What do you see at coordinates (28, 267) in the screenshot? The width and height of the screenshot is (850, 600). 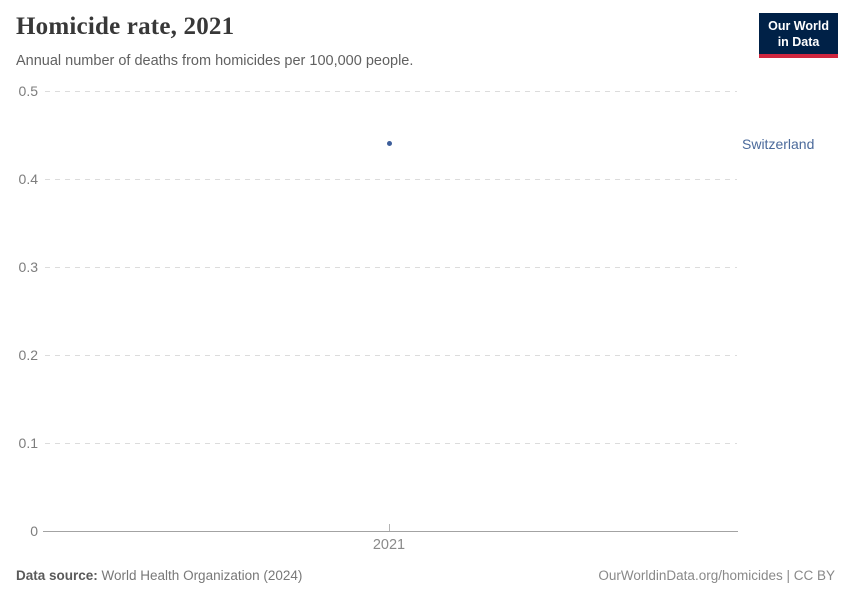 I see `y-axis-tick-label: 0.3` at bounding box center [28, 267].